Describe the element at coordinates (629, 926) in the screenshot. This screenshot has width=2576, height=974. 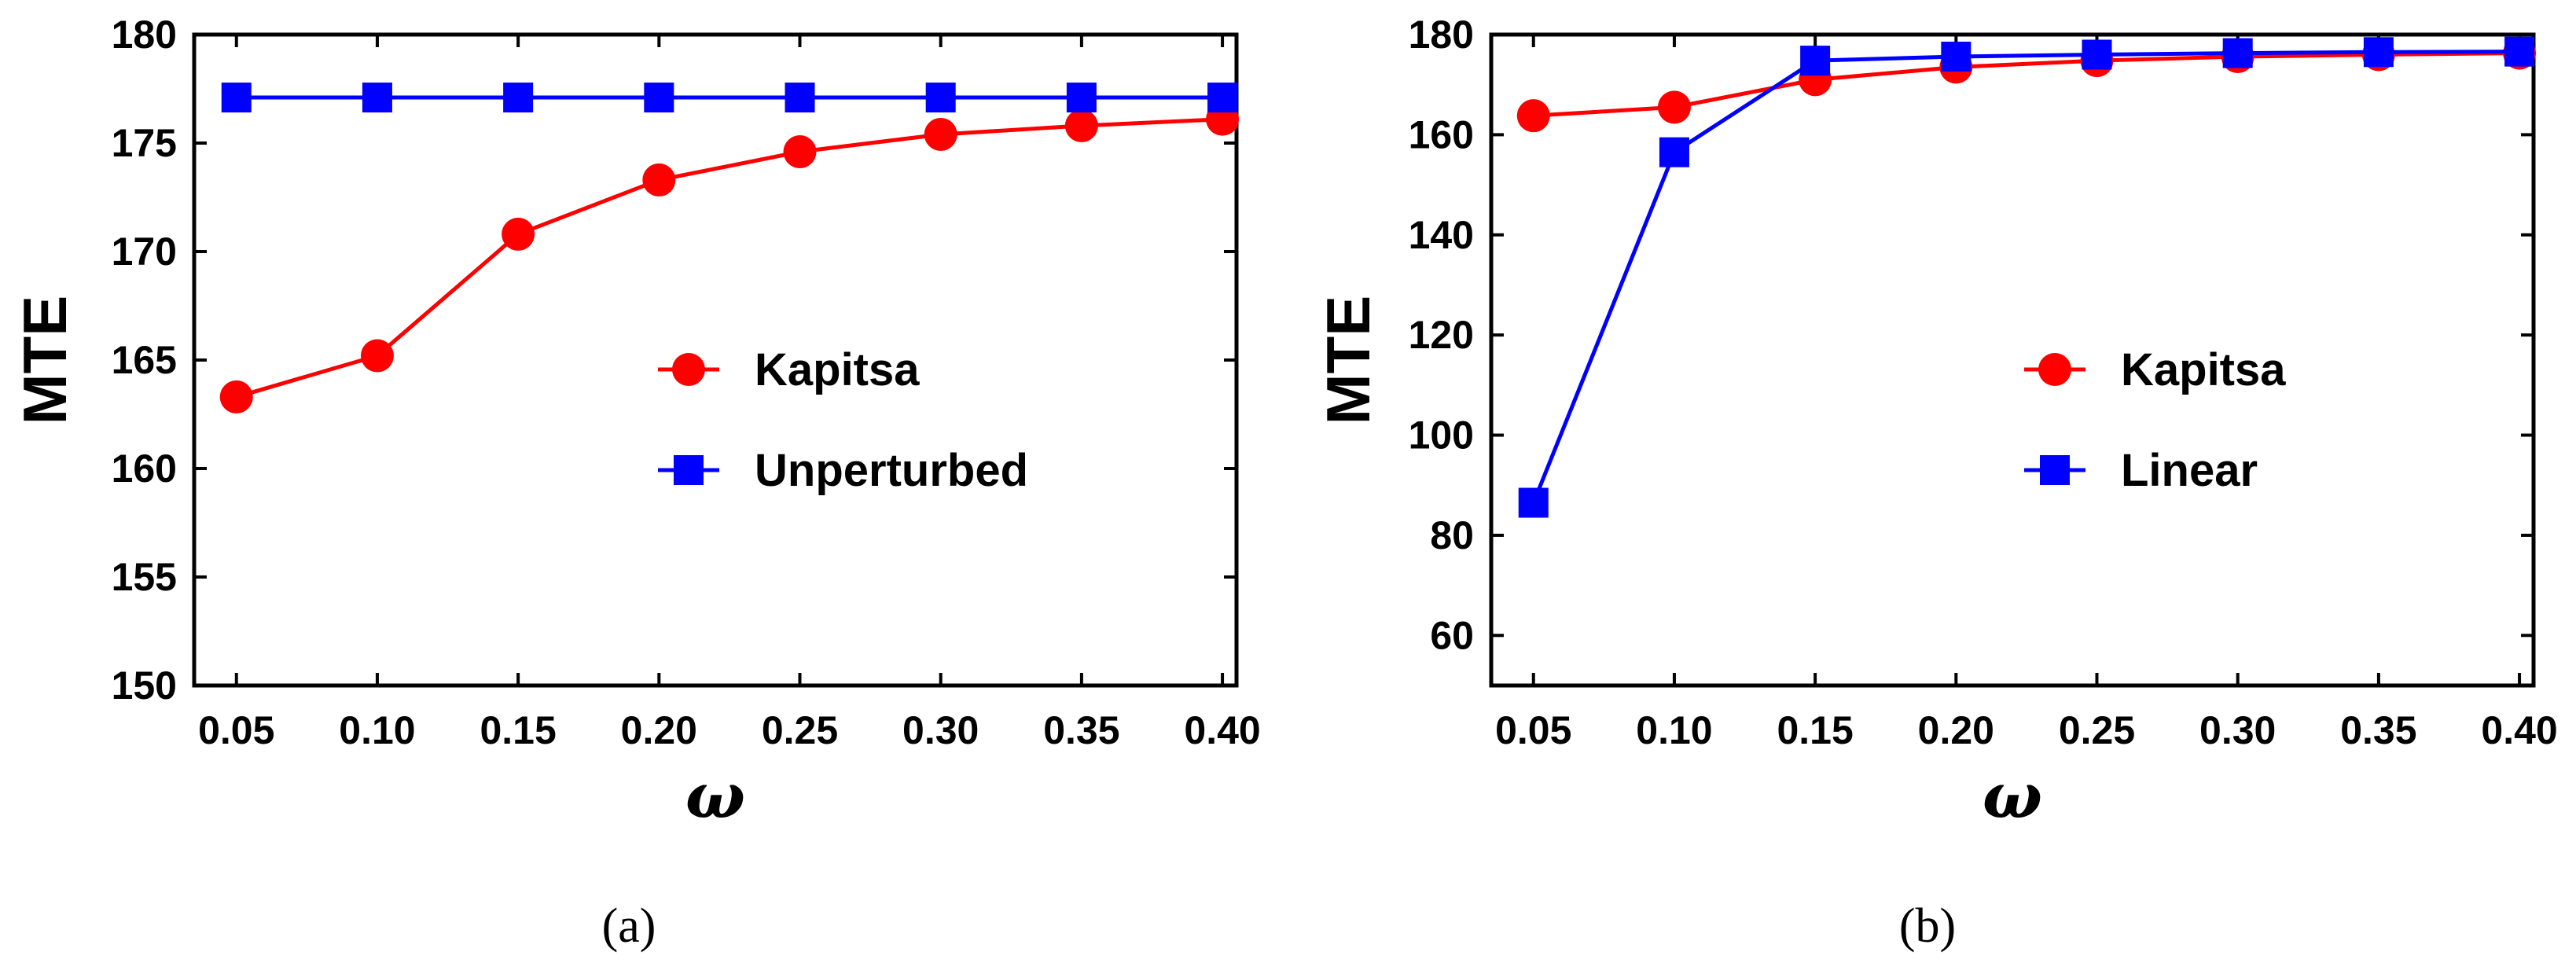
I see `panel-caption: (a)` at that location.